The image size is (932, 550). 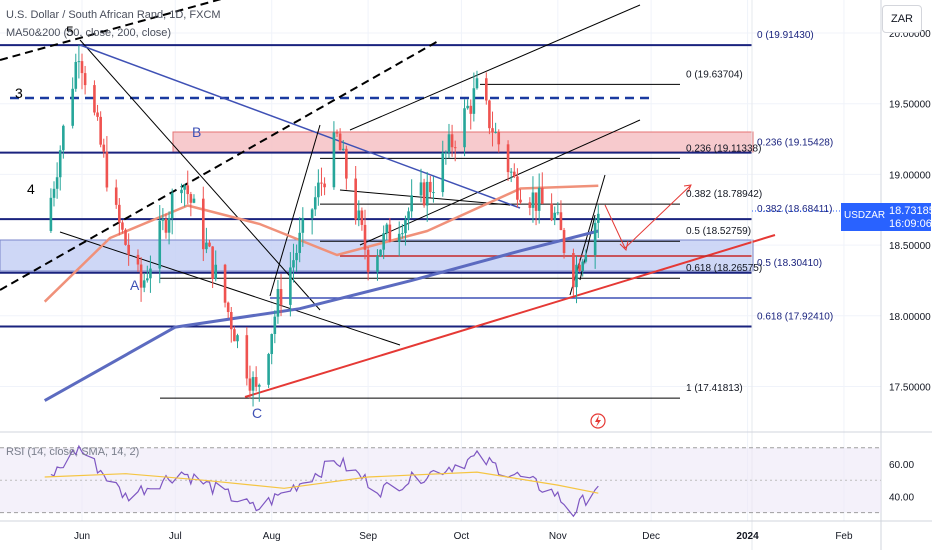 I want to click on last-price-value: 18.73185, so click(x=910, y=211).